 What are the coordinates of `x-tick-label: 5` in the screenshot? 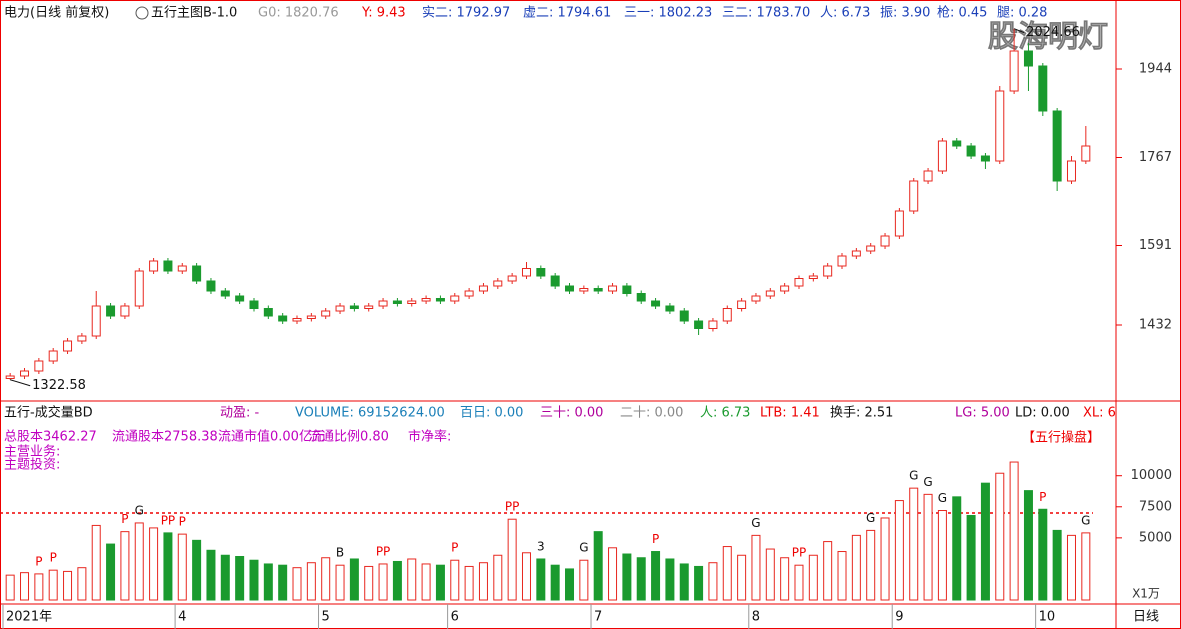 It's located at (326, 617).